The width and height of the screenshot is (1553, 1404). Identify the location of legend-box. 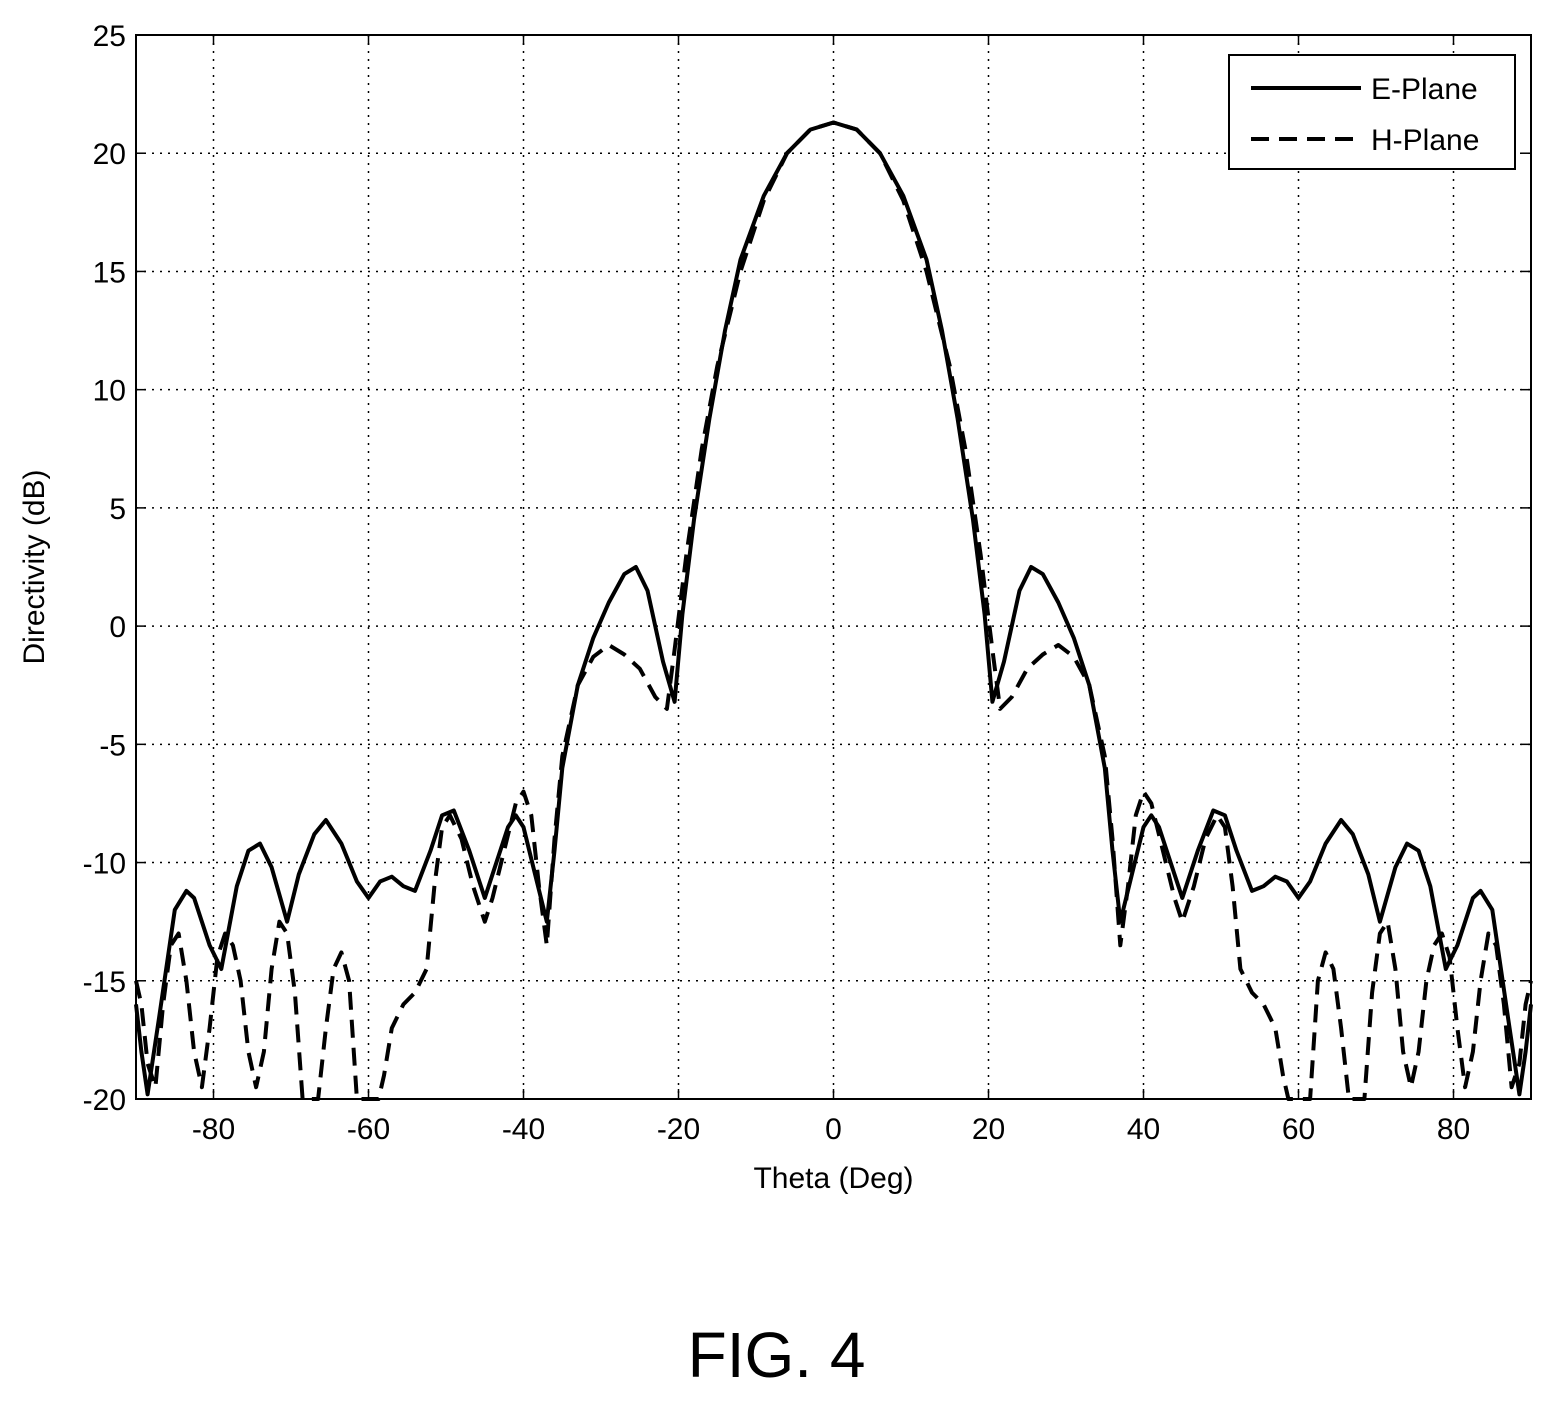
(1372, 112).